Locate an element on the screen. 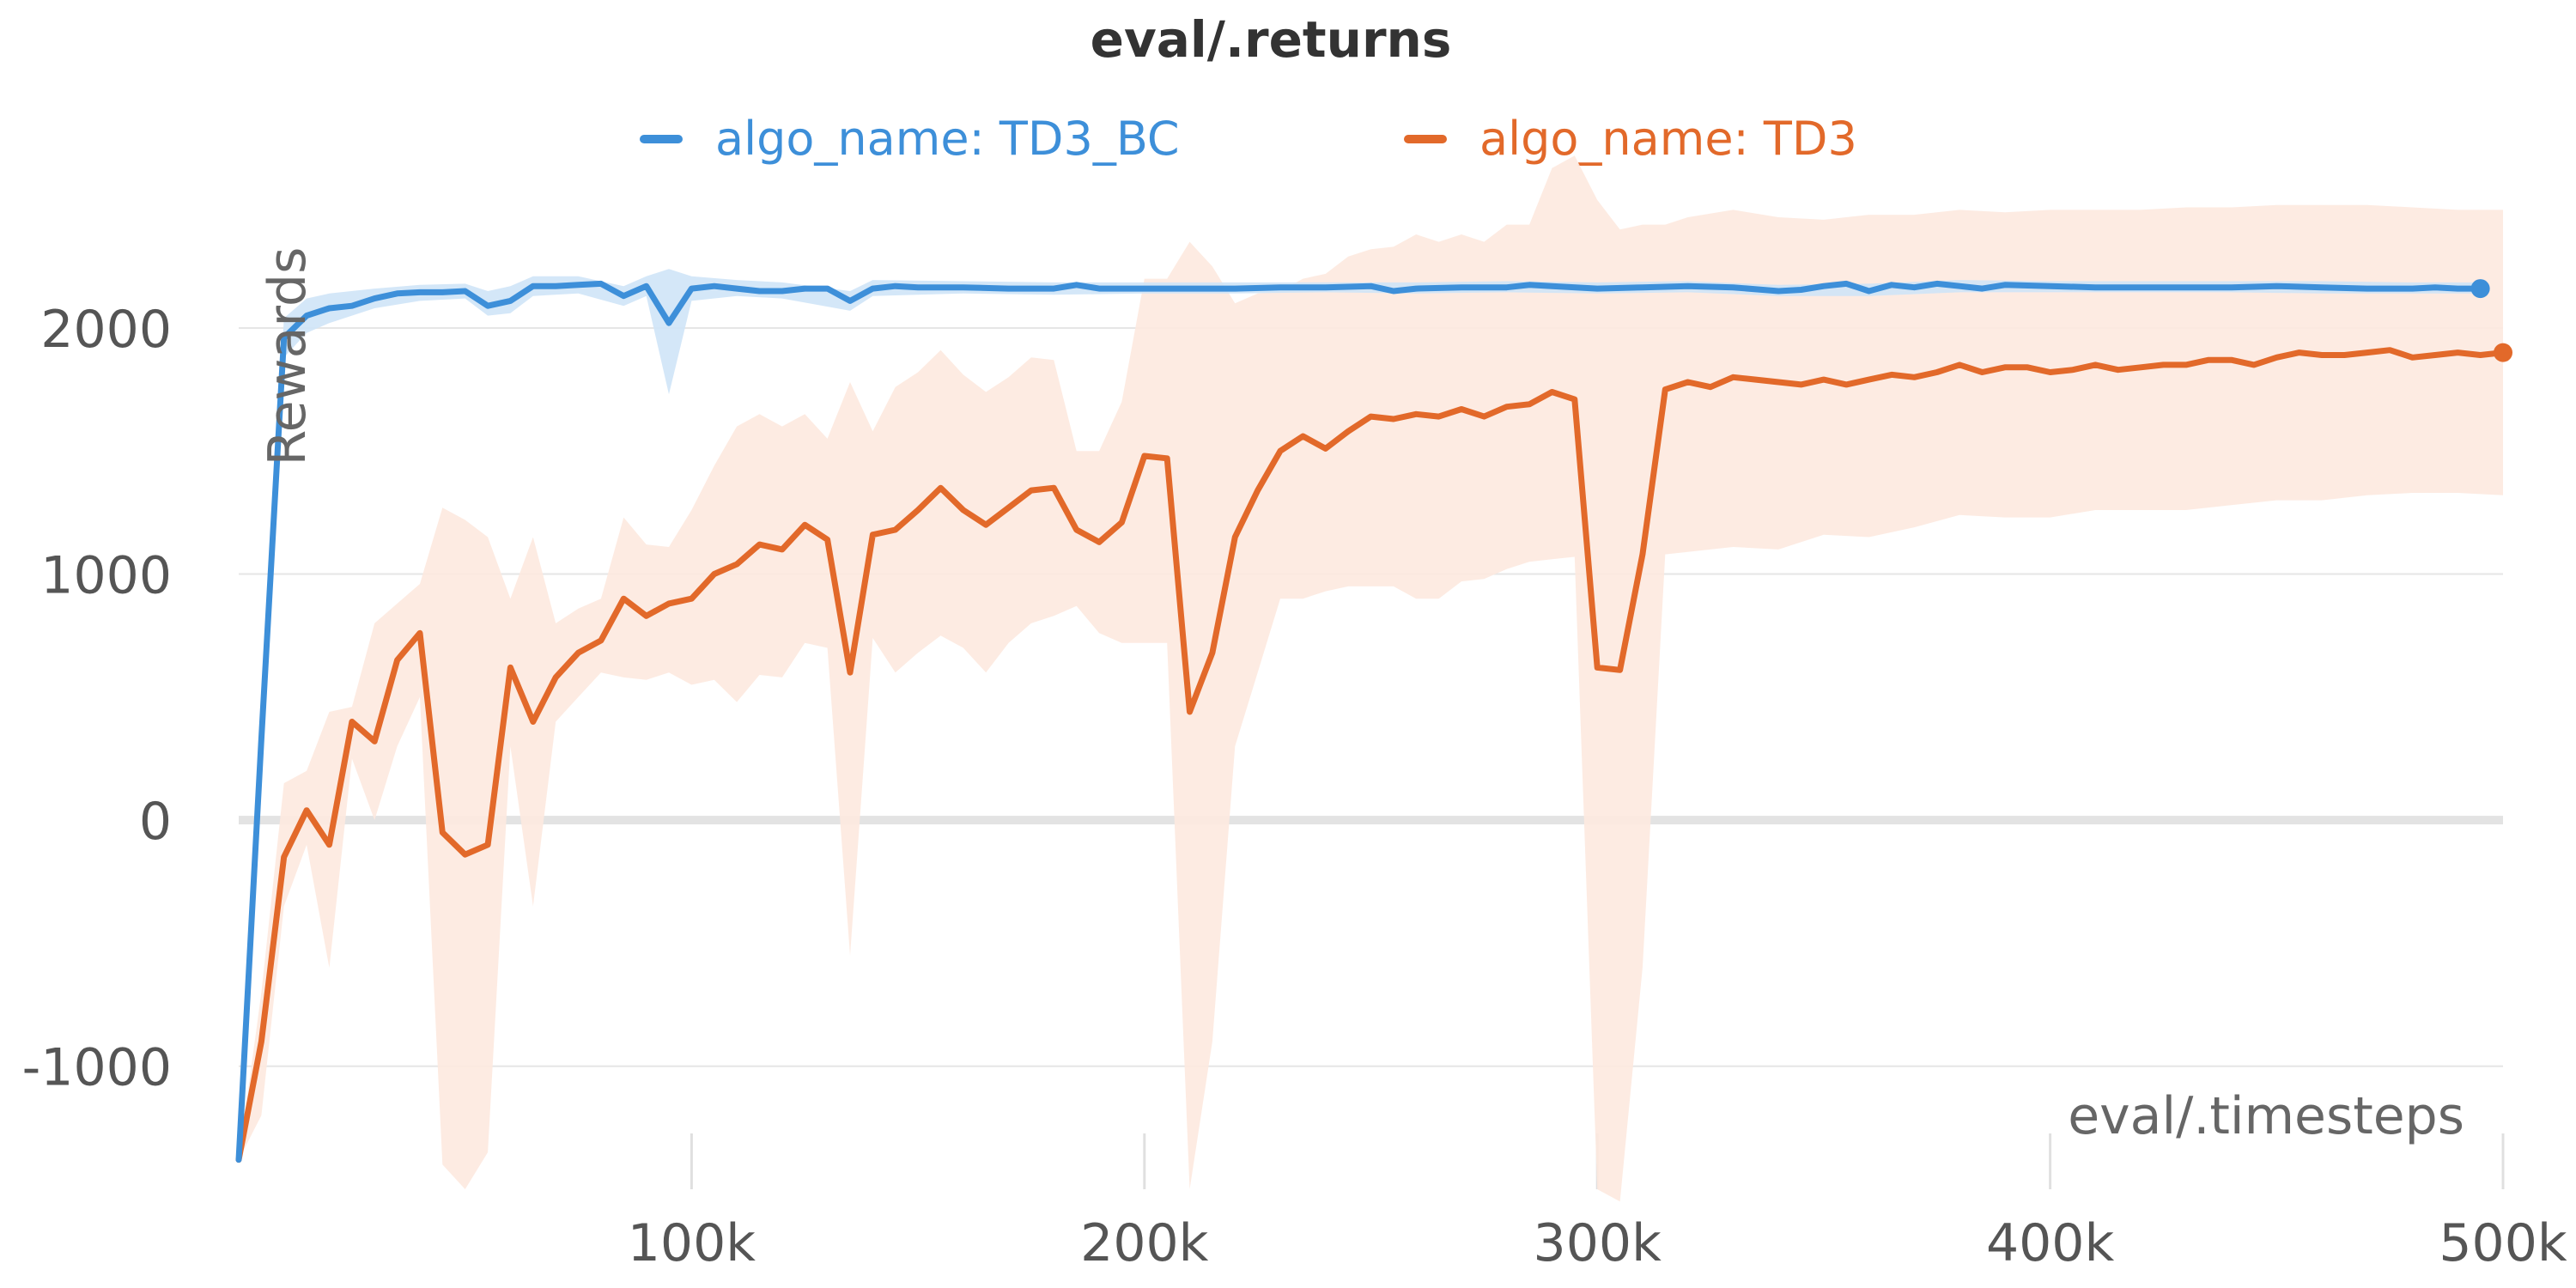 This screenshot has width=2576, height=1288. legend-item-td3-bc: algo_name: TD3_BC is located at coordinates (910, 139).